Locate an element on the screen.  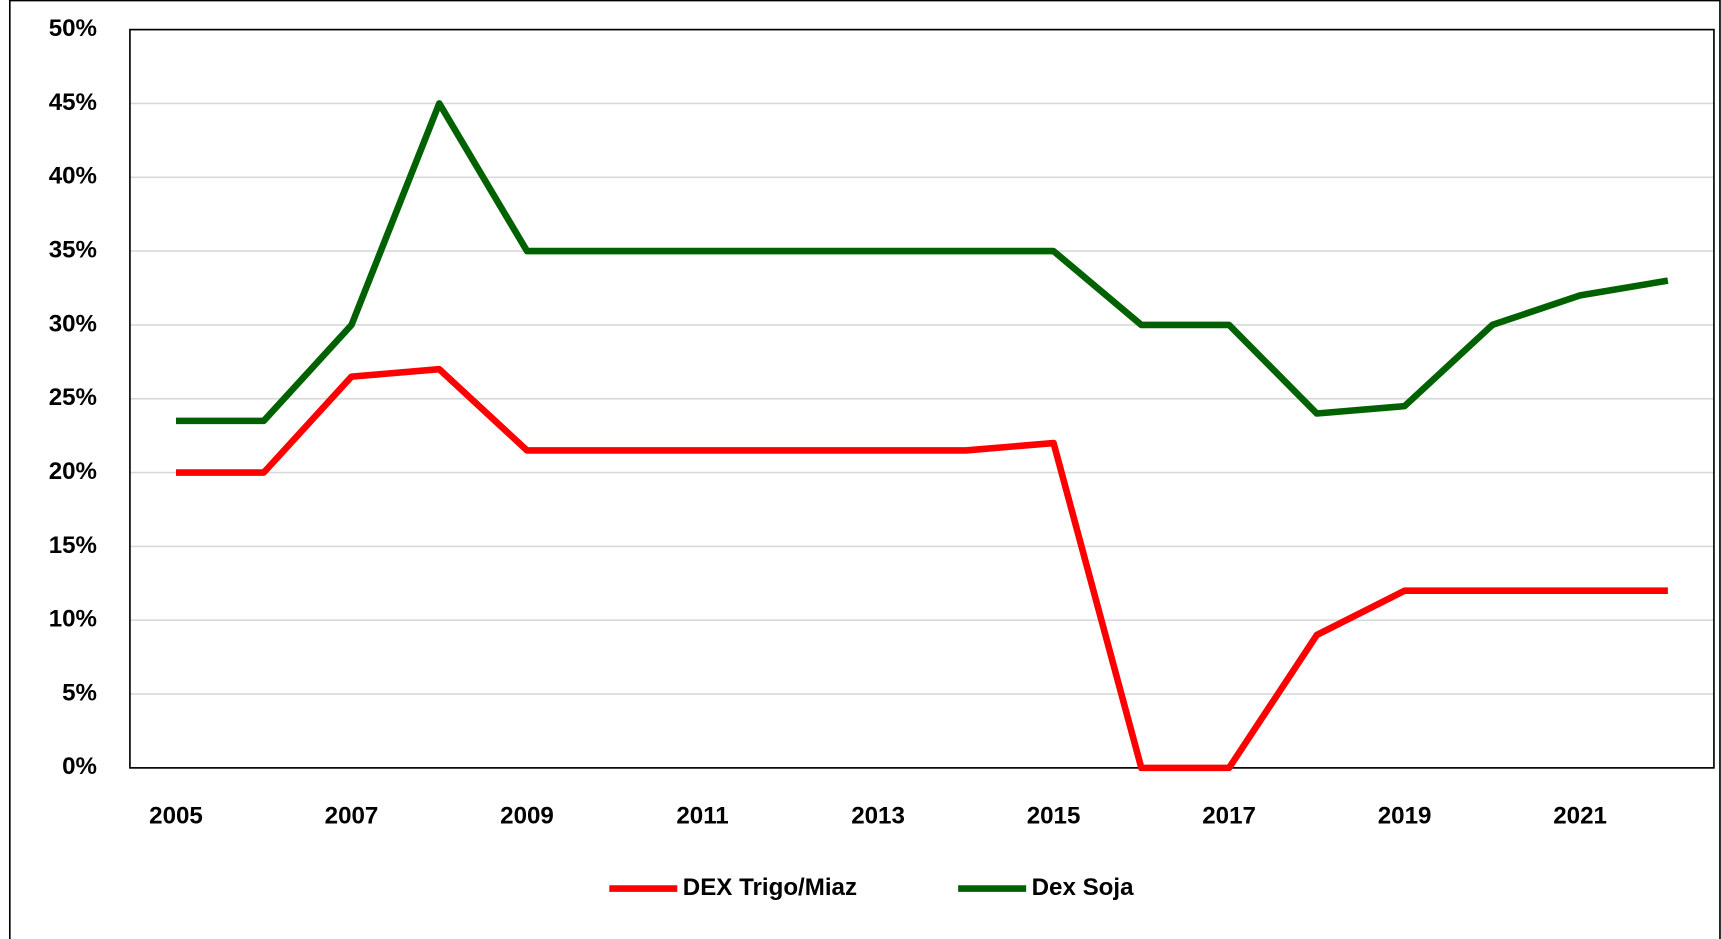
y-tick-label: 45% is located at coordinates (73, 102).